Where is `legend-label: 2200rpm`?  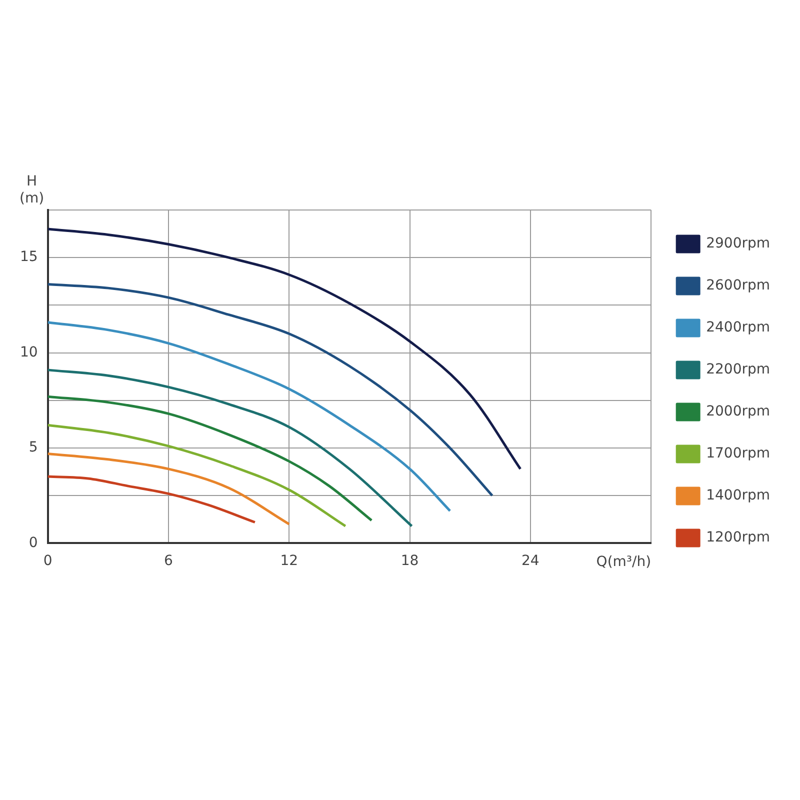 legend-label: 2200rpm is located at coordinates (738, 370).